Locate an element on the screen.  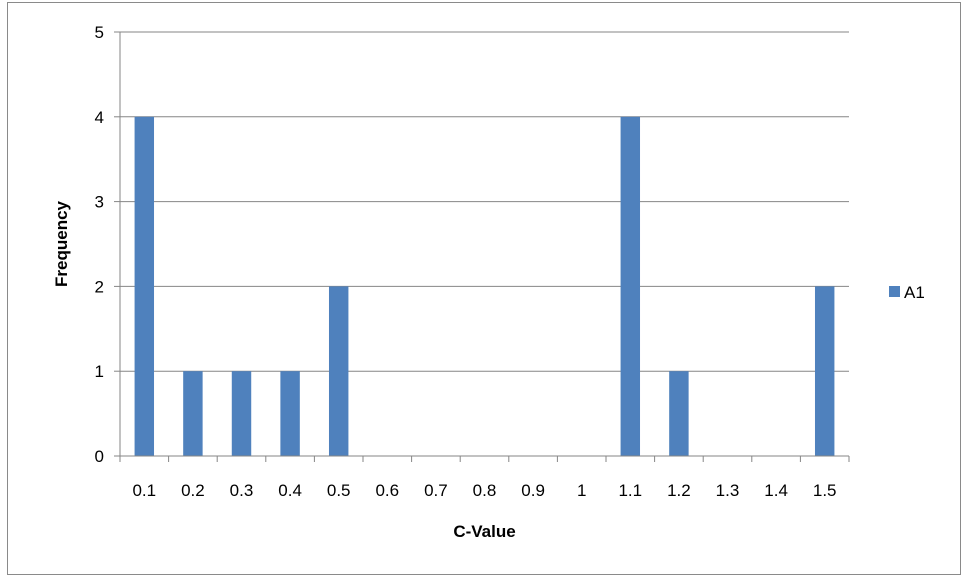
x-tick-label: 1.1 is located at coordinates (630, 490).